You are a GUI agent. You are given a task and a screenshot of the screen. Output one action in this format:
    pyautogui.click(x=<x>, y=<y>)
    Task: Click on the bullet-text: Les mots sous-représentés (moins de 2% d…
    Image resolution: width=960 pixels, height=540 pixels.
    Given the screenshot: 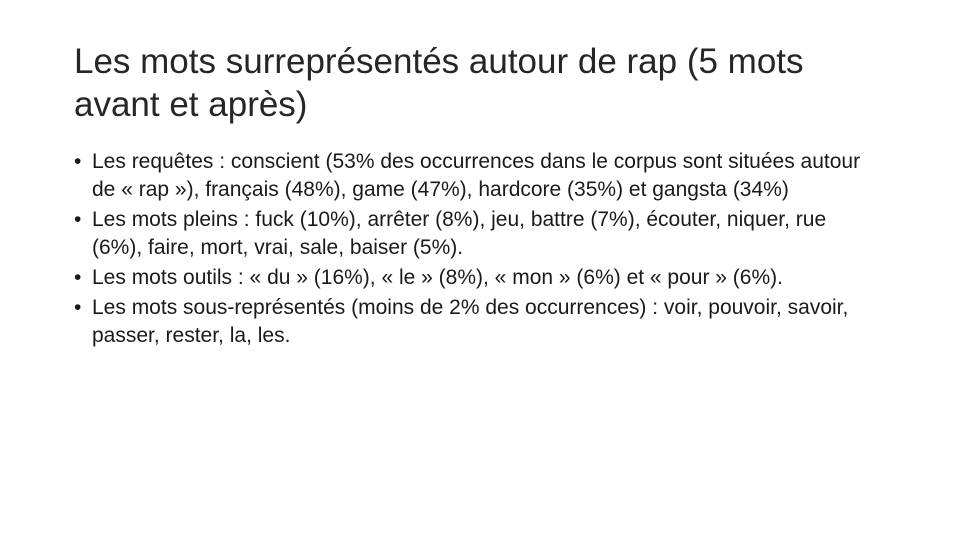 What is the action you would take?
    pyautogui.click(x=470, y=321)
    